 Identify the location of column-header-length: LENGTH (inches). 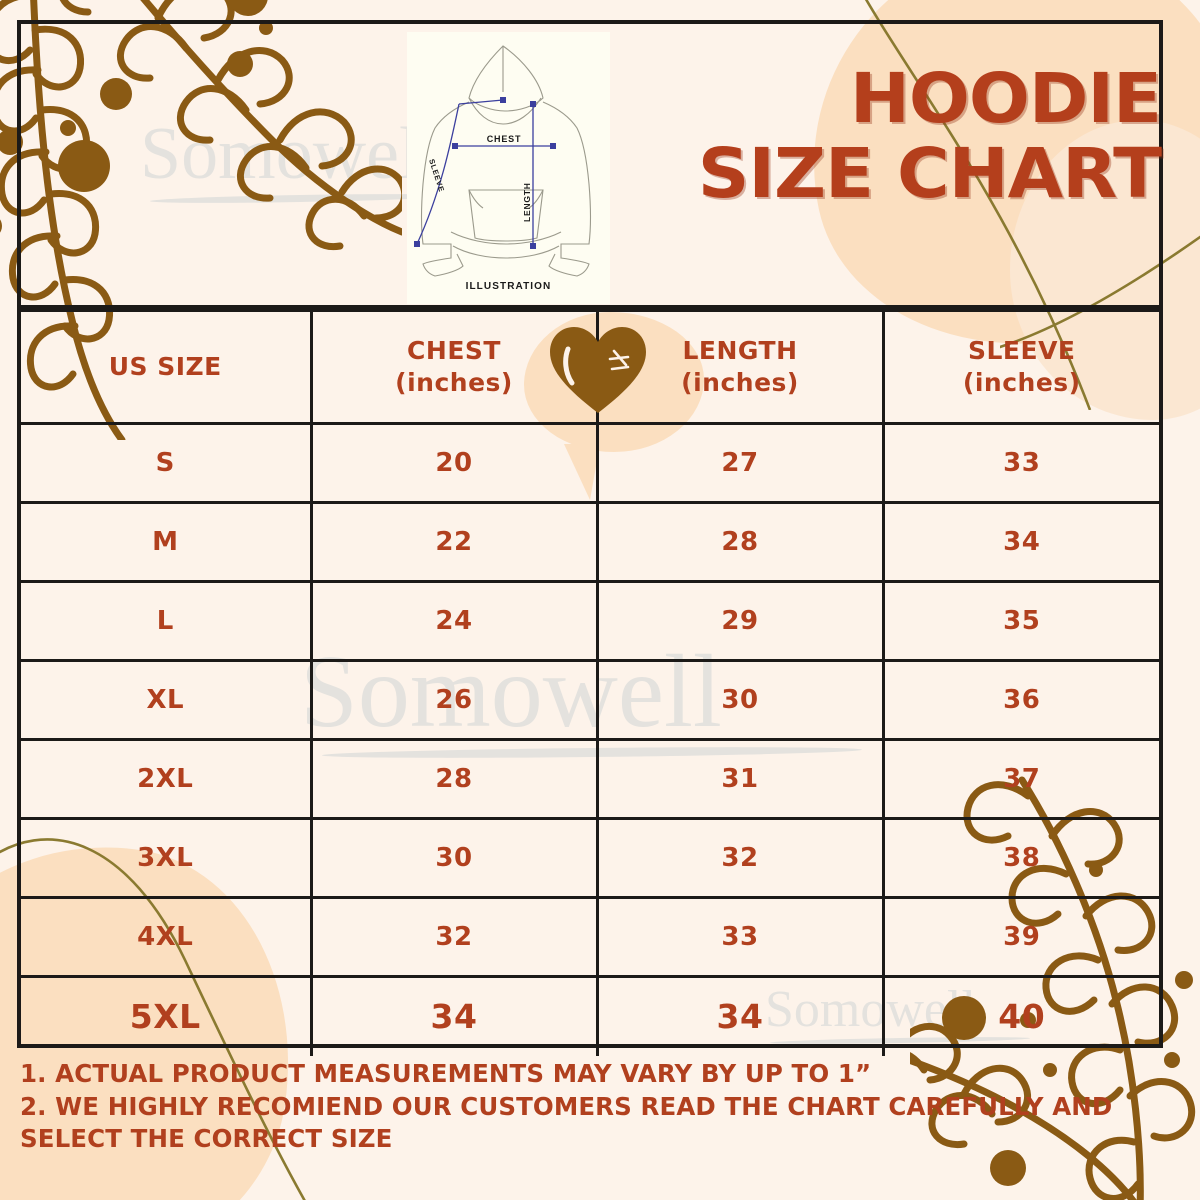
(740, 367).